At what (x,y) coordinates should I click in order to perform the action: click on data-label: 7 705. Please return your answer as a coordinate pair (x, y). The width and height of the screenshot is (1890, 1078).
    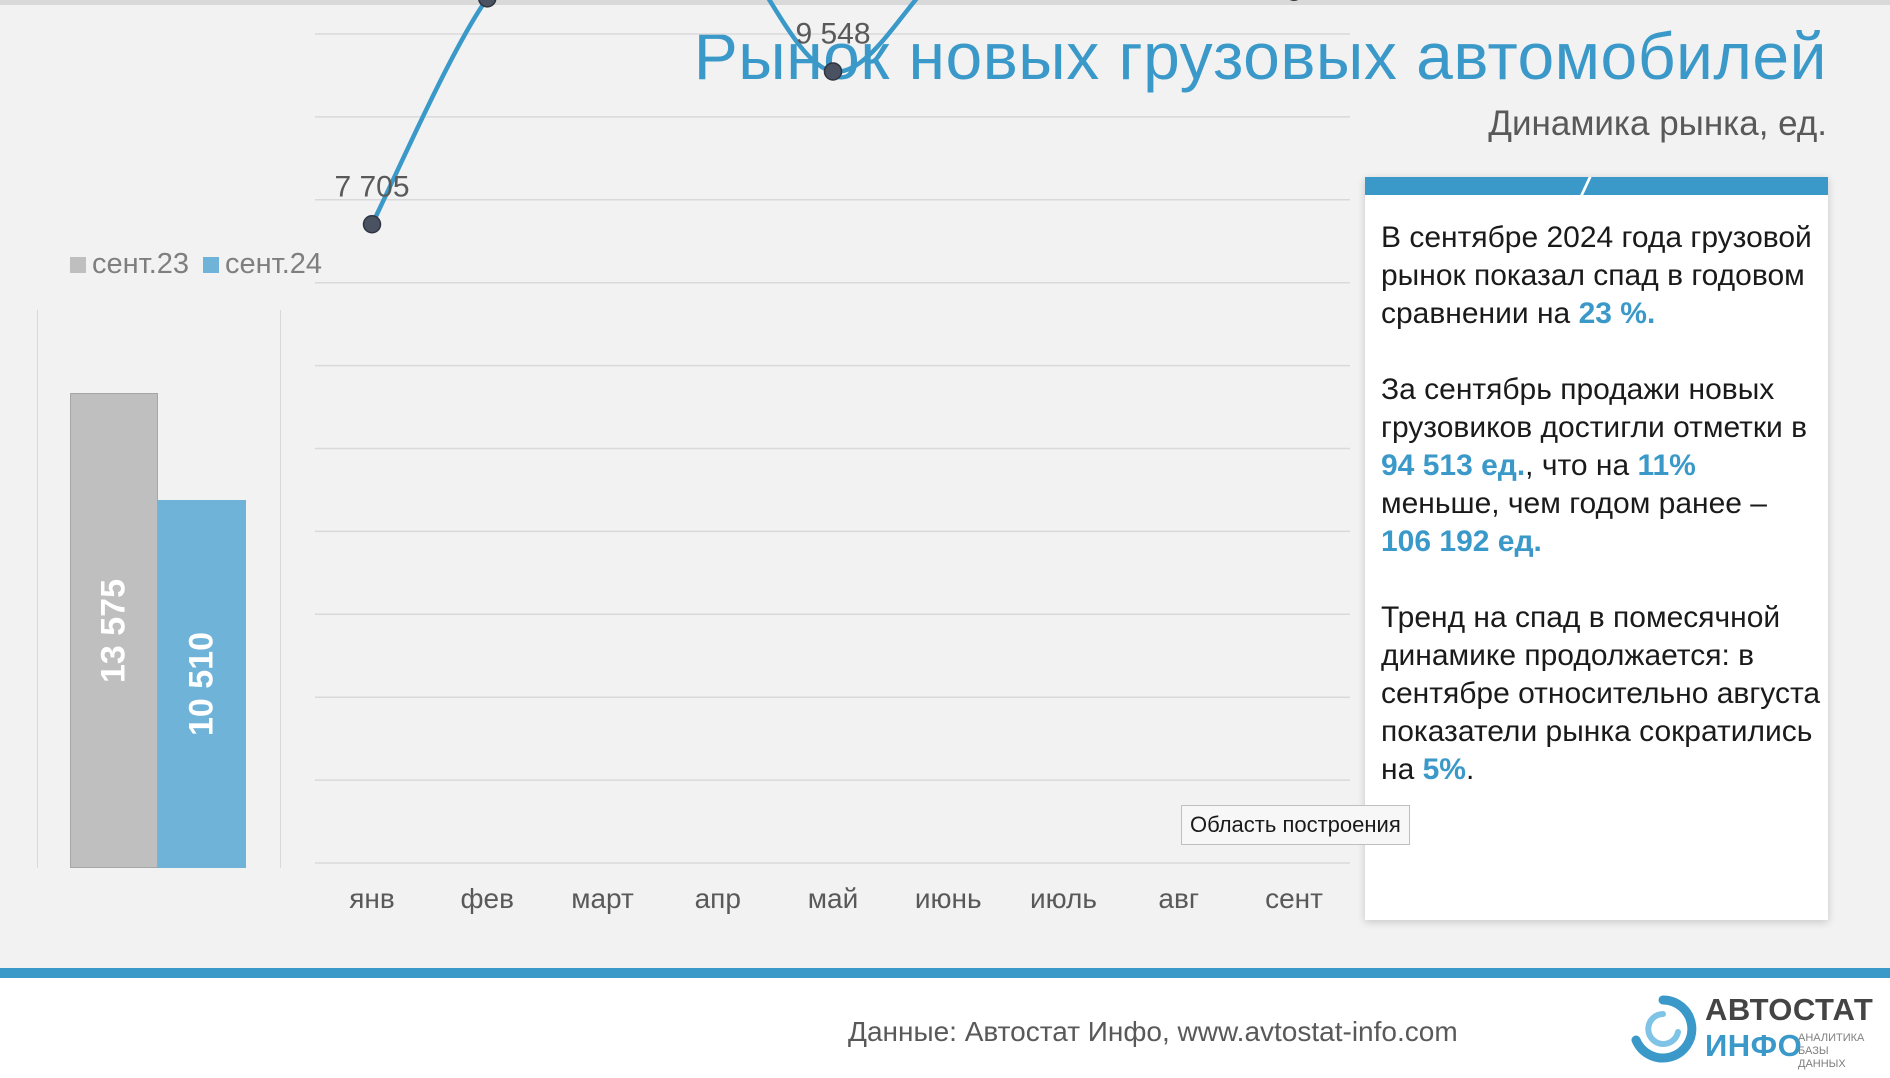
    Looking at the image, I should click on (371, 186).